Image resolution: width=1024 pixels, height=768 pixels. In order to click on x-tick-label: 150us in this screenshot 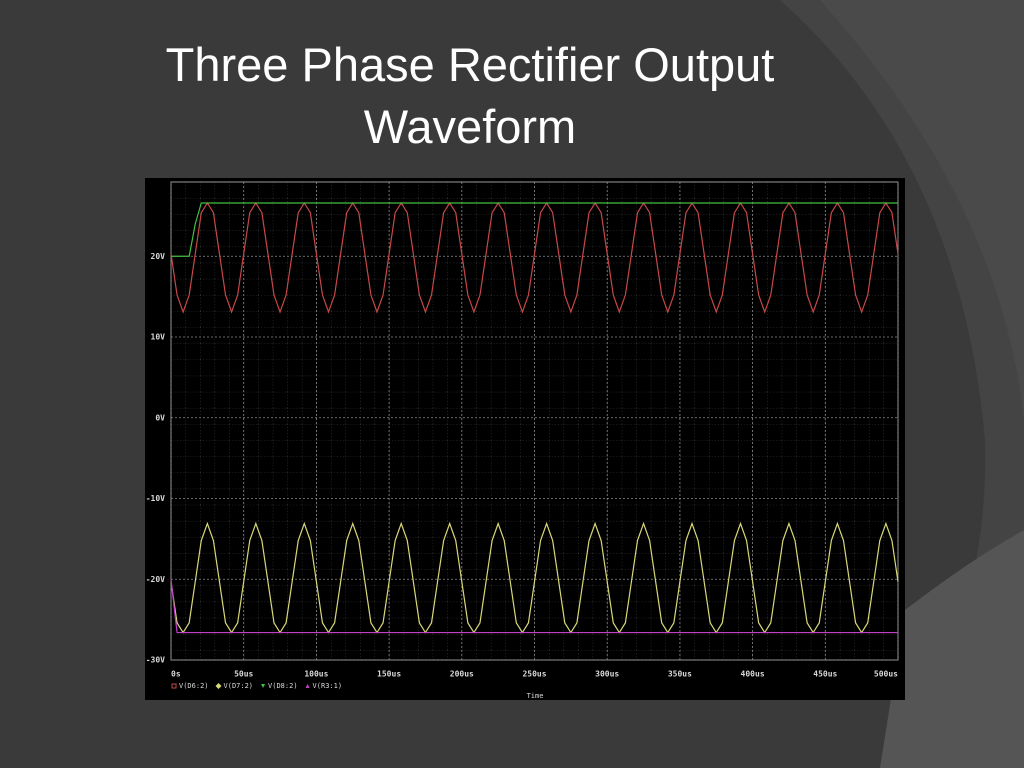, I will do `click(389, 674)`.